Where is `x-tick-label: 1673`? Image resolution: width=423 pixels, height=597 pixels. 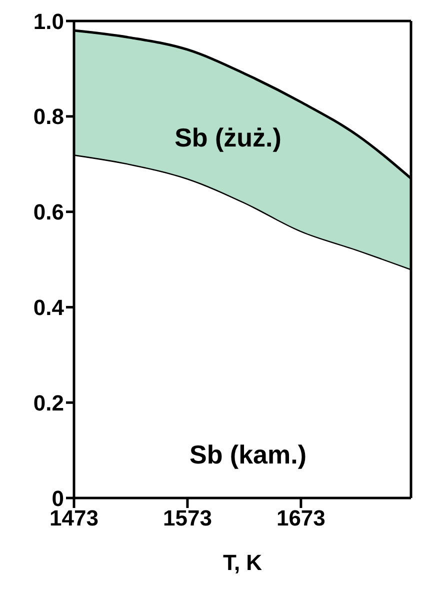 x-tick-label: 1673 is located at coordinates (301, 518).